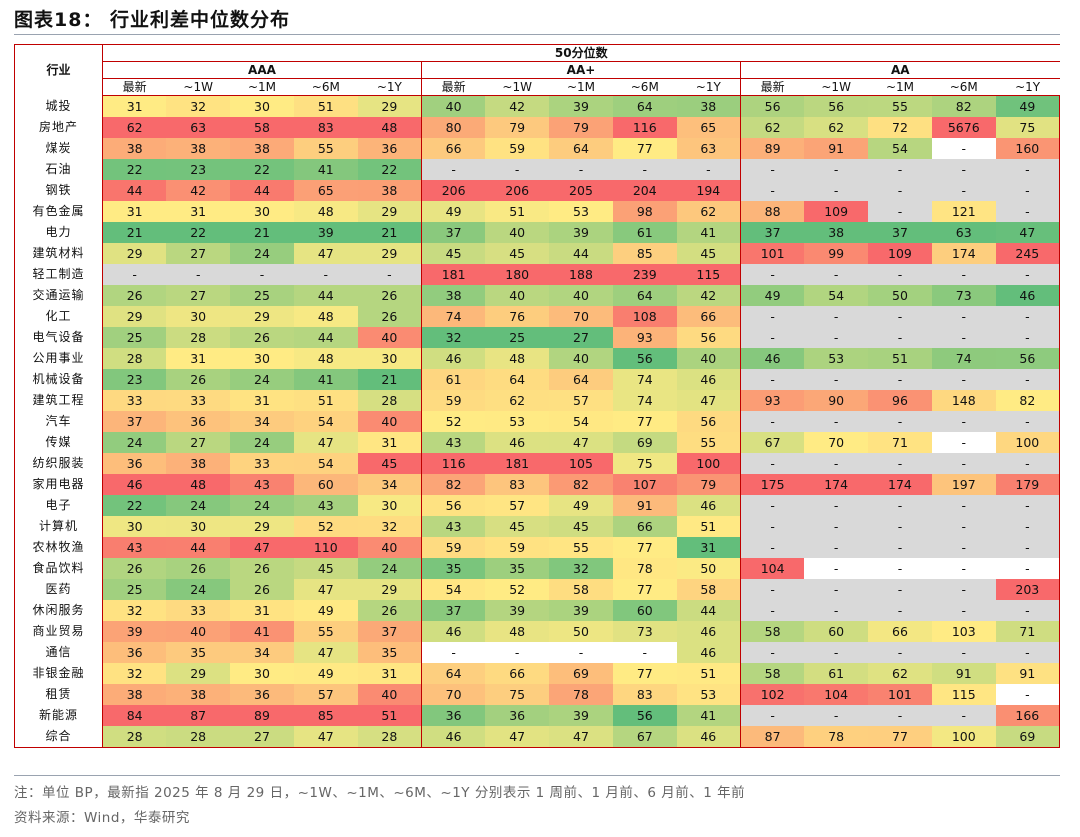  I want to click on cell-aap-2: 27, so click(581, 337).